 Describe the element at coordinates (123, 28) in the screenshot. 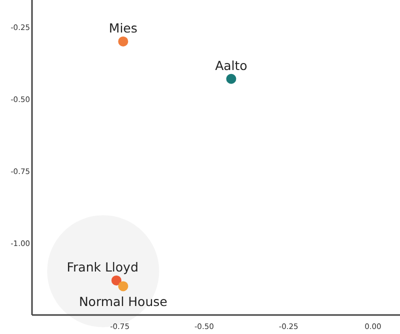

I see `series-label: Mies` at that location.